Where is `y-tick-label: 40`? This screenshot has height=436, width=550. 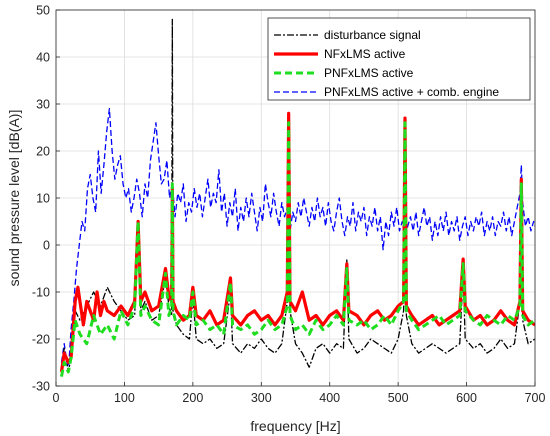 y-tick-label: 40 is located at coordinates (43, 58).